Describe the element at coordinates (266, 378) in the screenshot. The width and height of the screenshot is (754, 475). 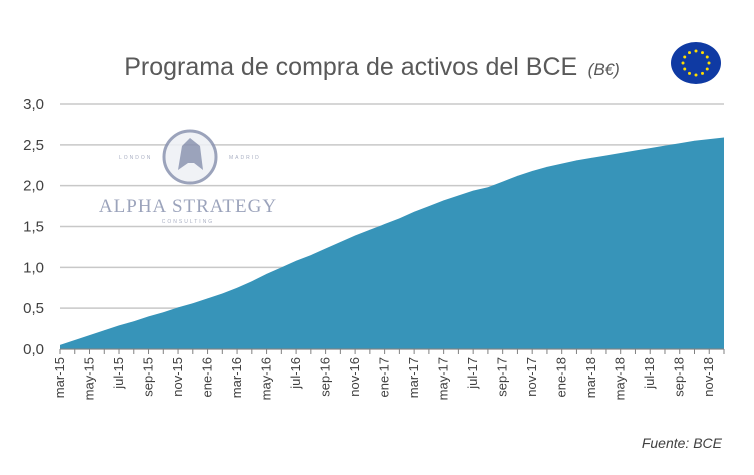
I see `x-tick-label: may-16` at that location.